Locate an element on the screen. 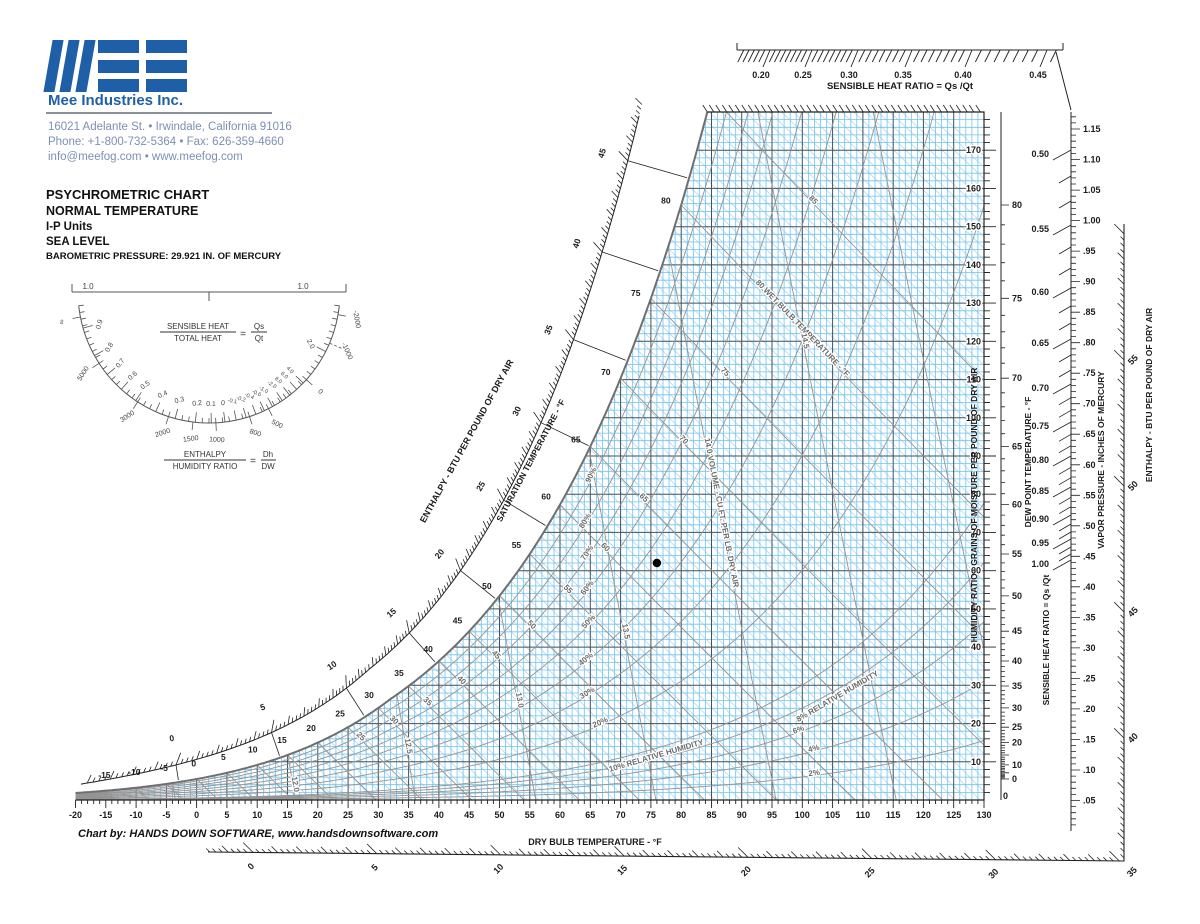  svg-text: .35 is located at coordinates (1089, 617).